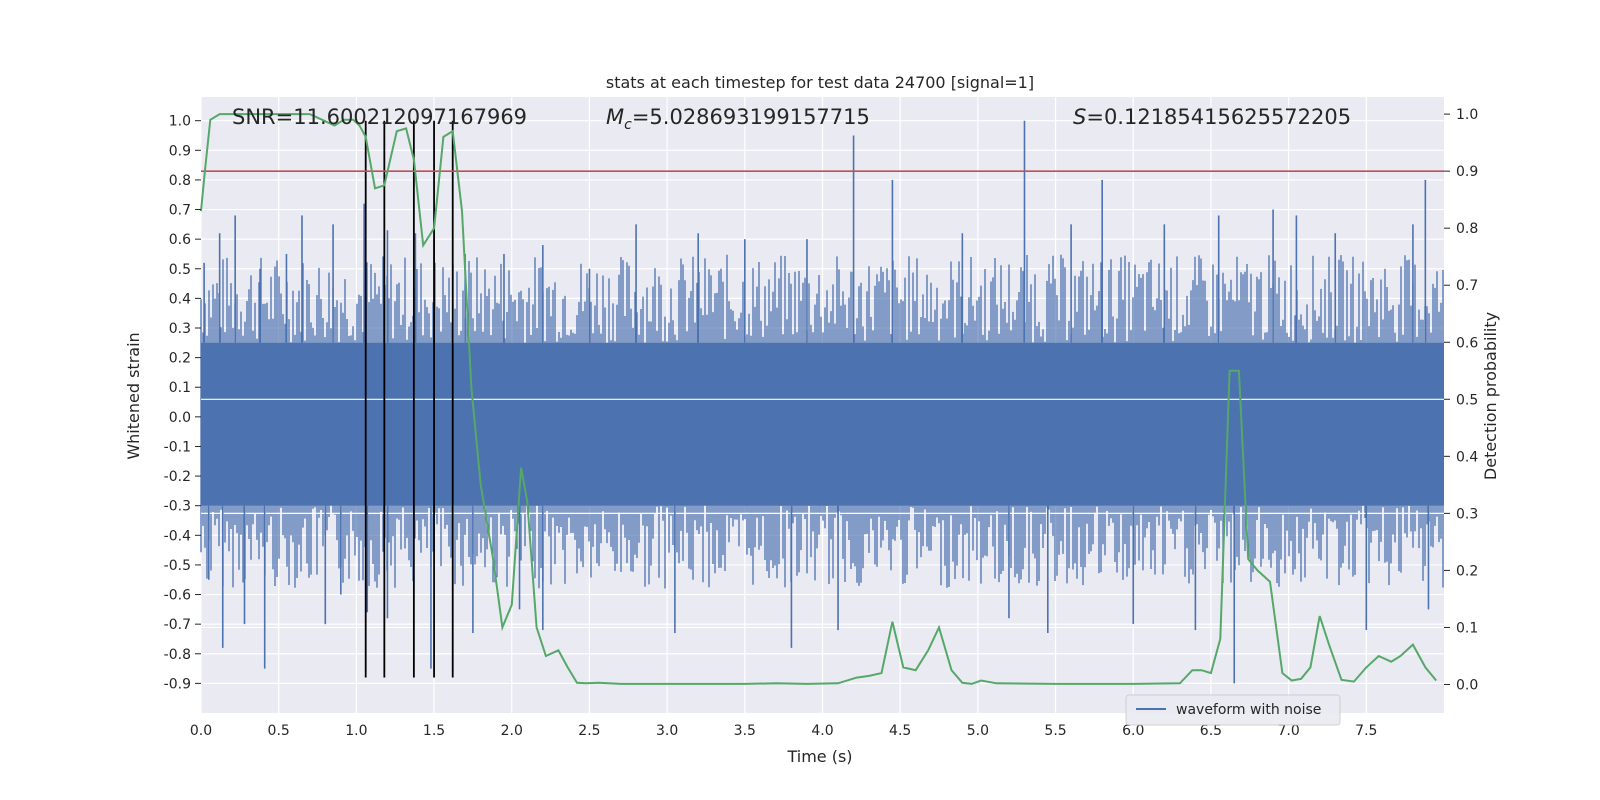 This screenshot has height=800, width=1600. I want to click on x-tick-label: 6.0, so click(1133, 731).